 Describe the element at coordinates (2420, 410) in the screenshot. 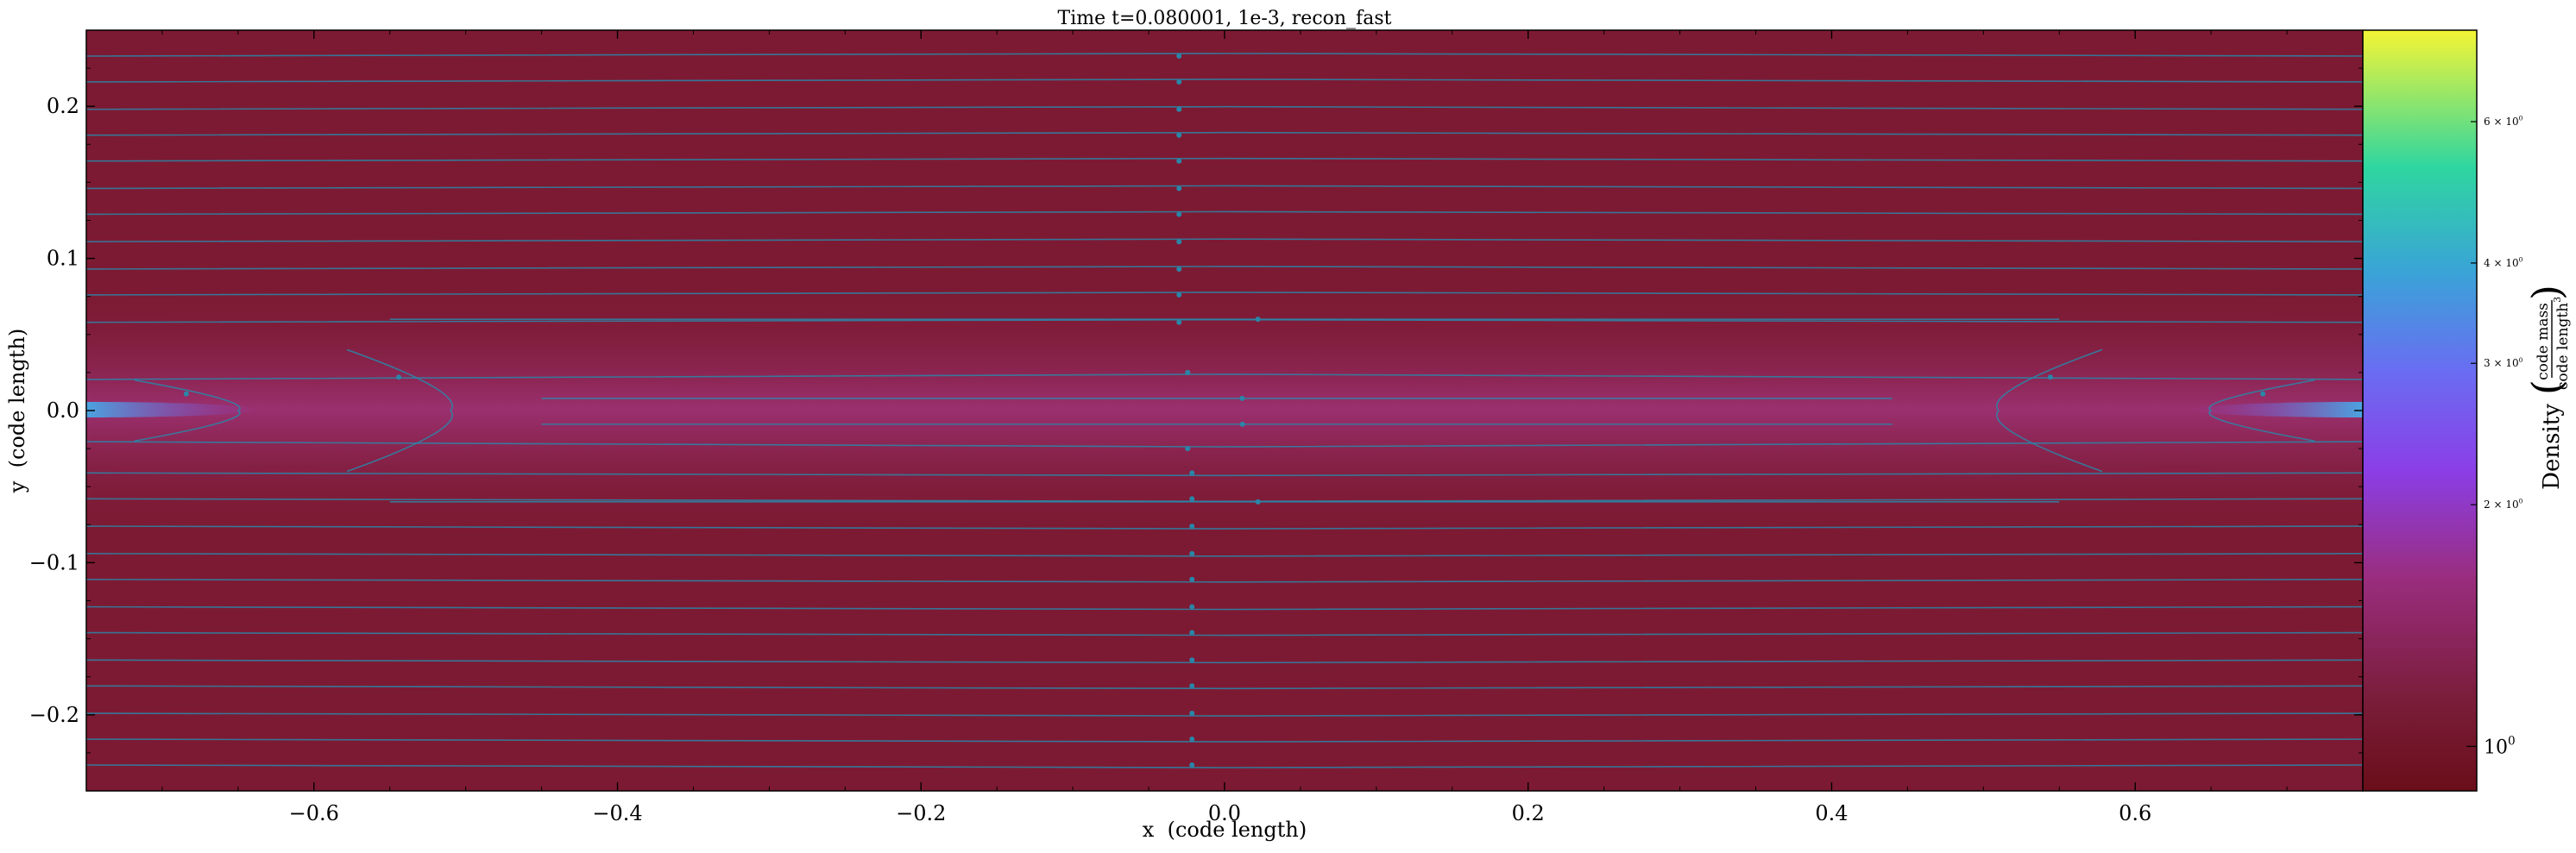

I see `colorbar` at that location.